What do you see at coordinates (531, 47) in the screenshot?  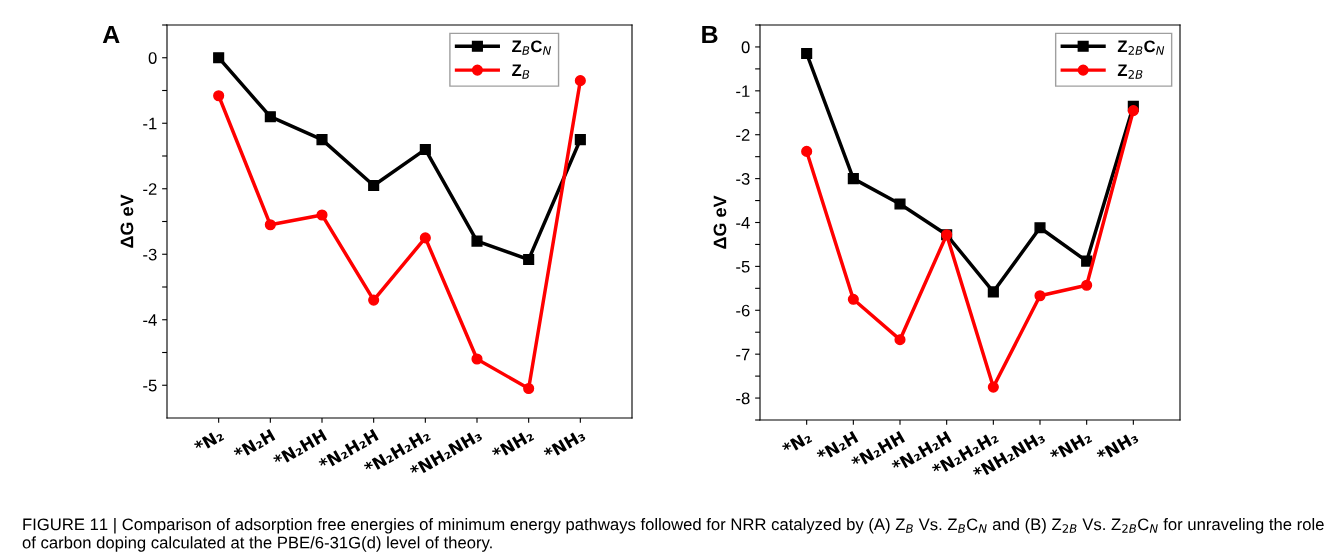 I see `legend-label: Z$_{B}$C$_{N}$` at bounding box center [531, 47].